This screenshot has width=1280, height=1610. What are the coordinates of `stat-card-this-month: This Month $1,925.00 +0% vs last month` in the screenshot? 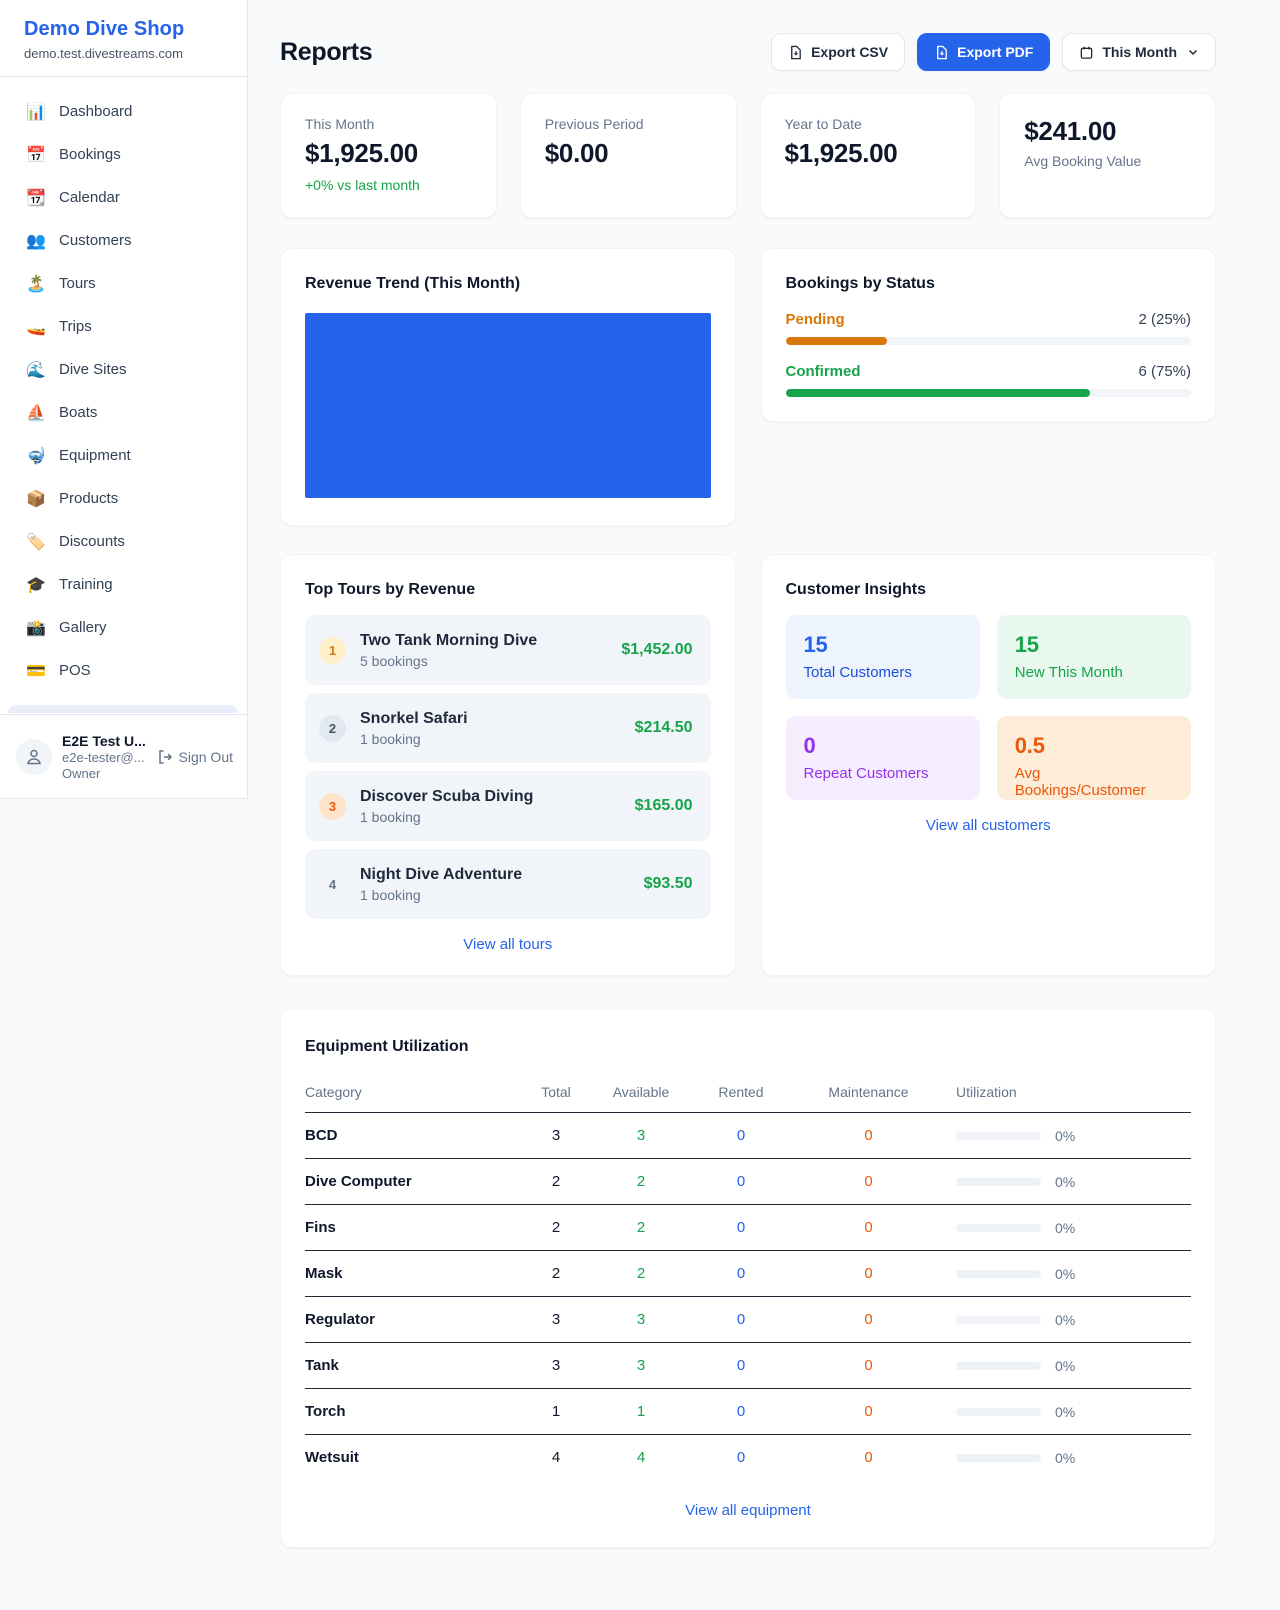 It's located at (388, 155).